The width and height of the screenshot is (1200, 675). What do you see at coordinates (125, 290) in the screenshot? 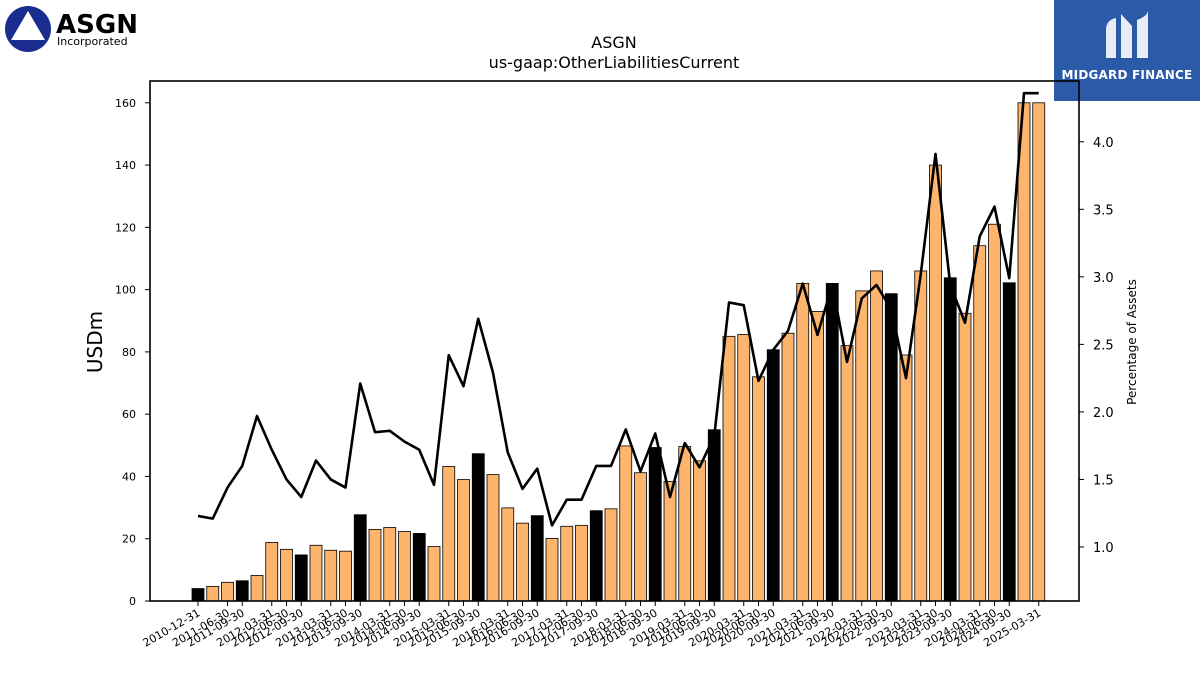
I see `y-tick-label: 100` at bounding box center [125, 290].